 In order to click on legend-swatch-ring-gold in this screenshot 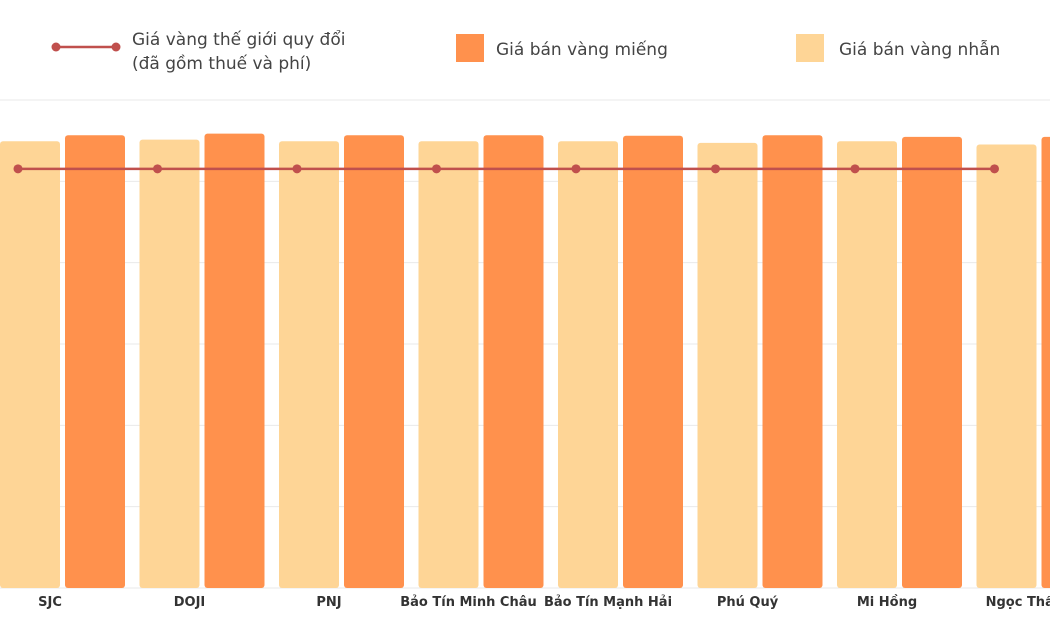, I will do `click(810, 48)`.